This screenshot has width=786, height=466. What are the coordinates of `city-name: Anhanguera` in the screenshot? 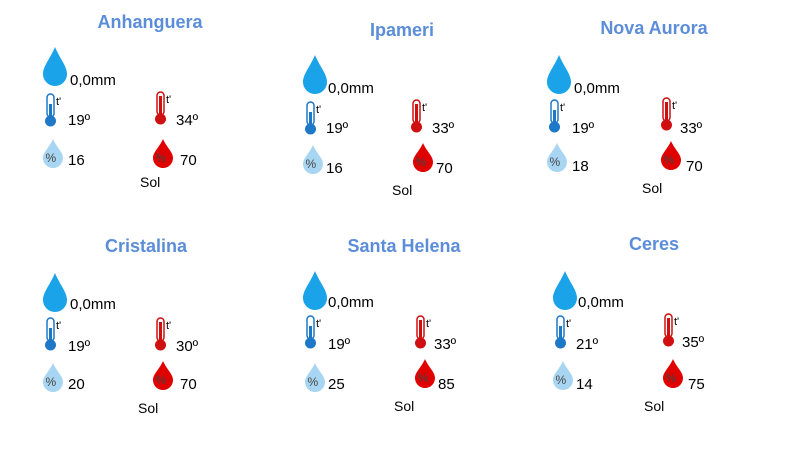 It's located at (150, 22).